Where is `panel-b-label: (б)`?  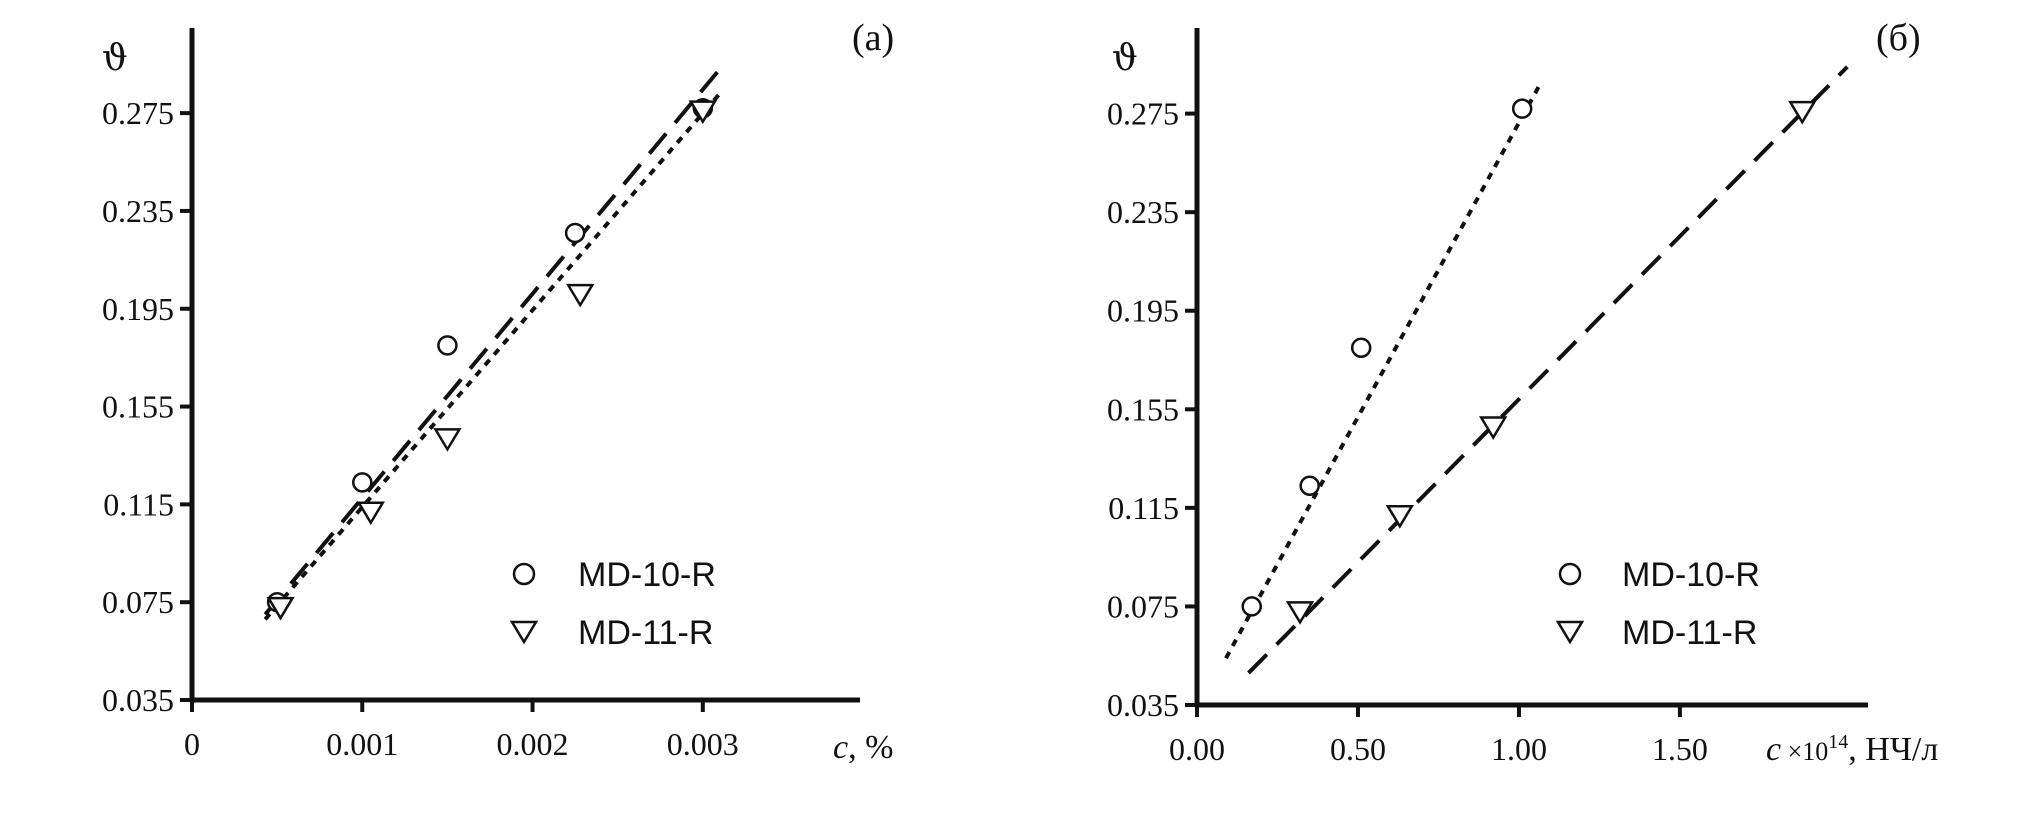
panel-b-label: (б) is located at coordinates (1898, 38).